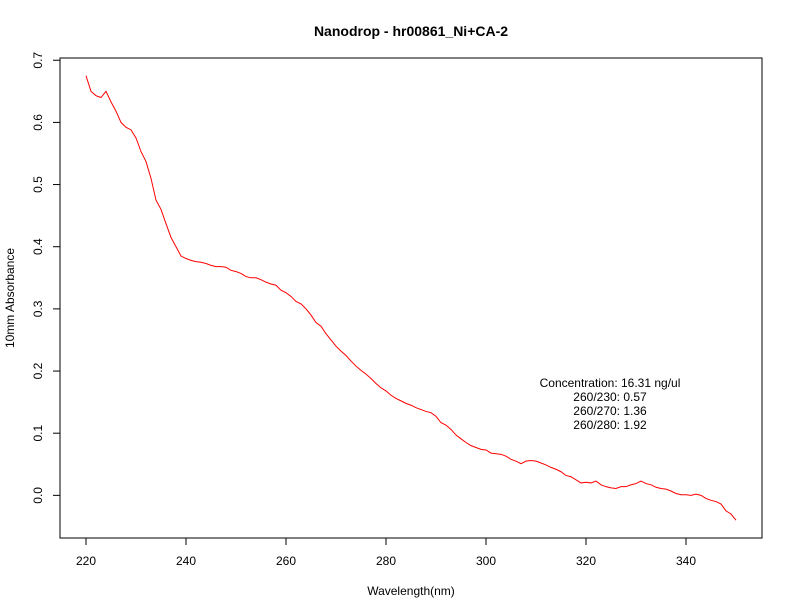 The height and width of the screenshot is (612, 792). I want to click on chart-title: Nanodrop - hr00861_Ni+CA-2, so click(411, 31).